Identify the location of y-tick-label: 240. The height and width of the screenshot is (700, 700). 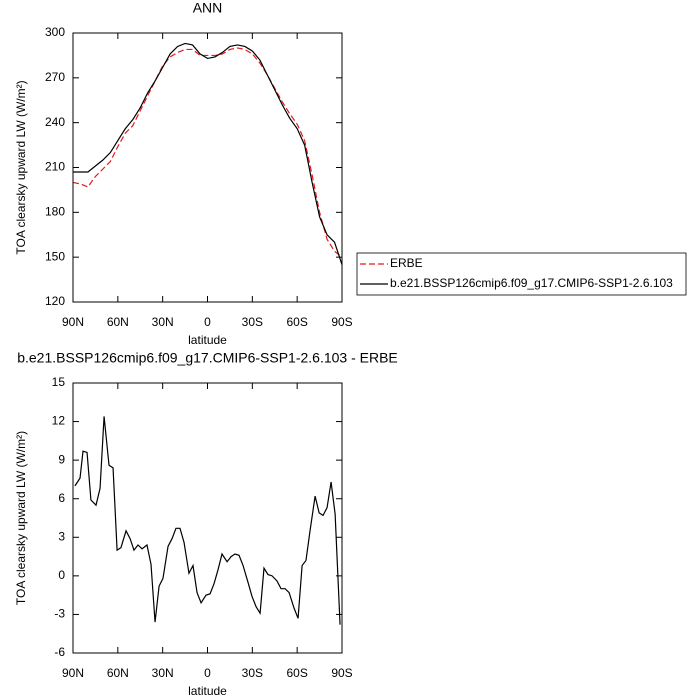
(55, 122).